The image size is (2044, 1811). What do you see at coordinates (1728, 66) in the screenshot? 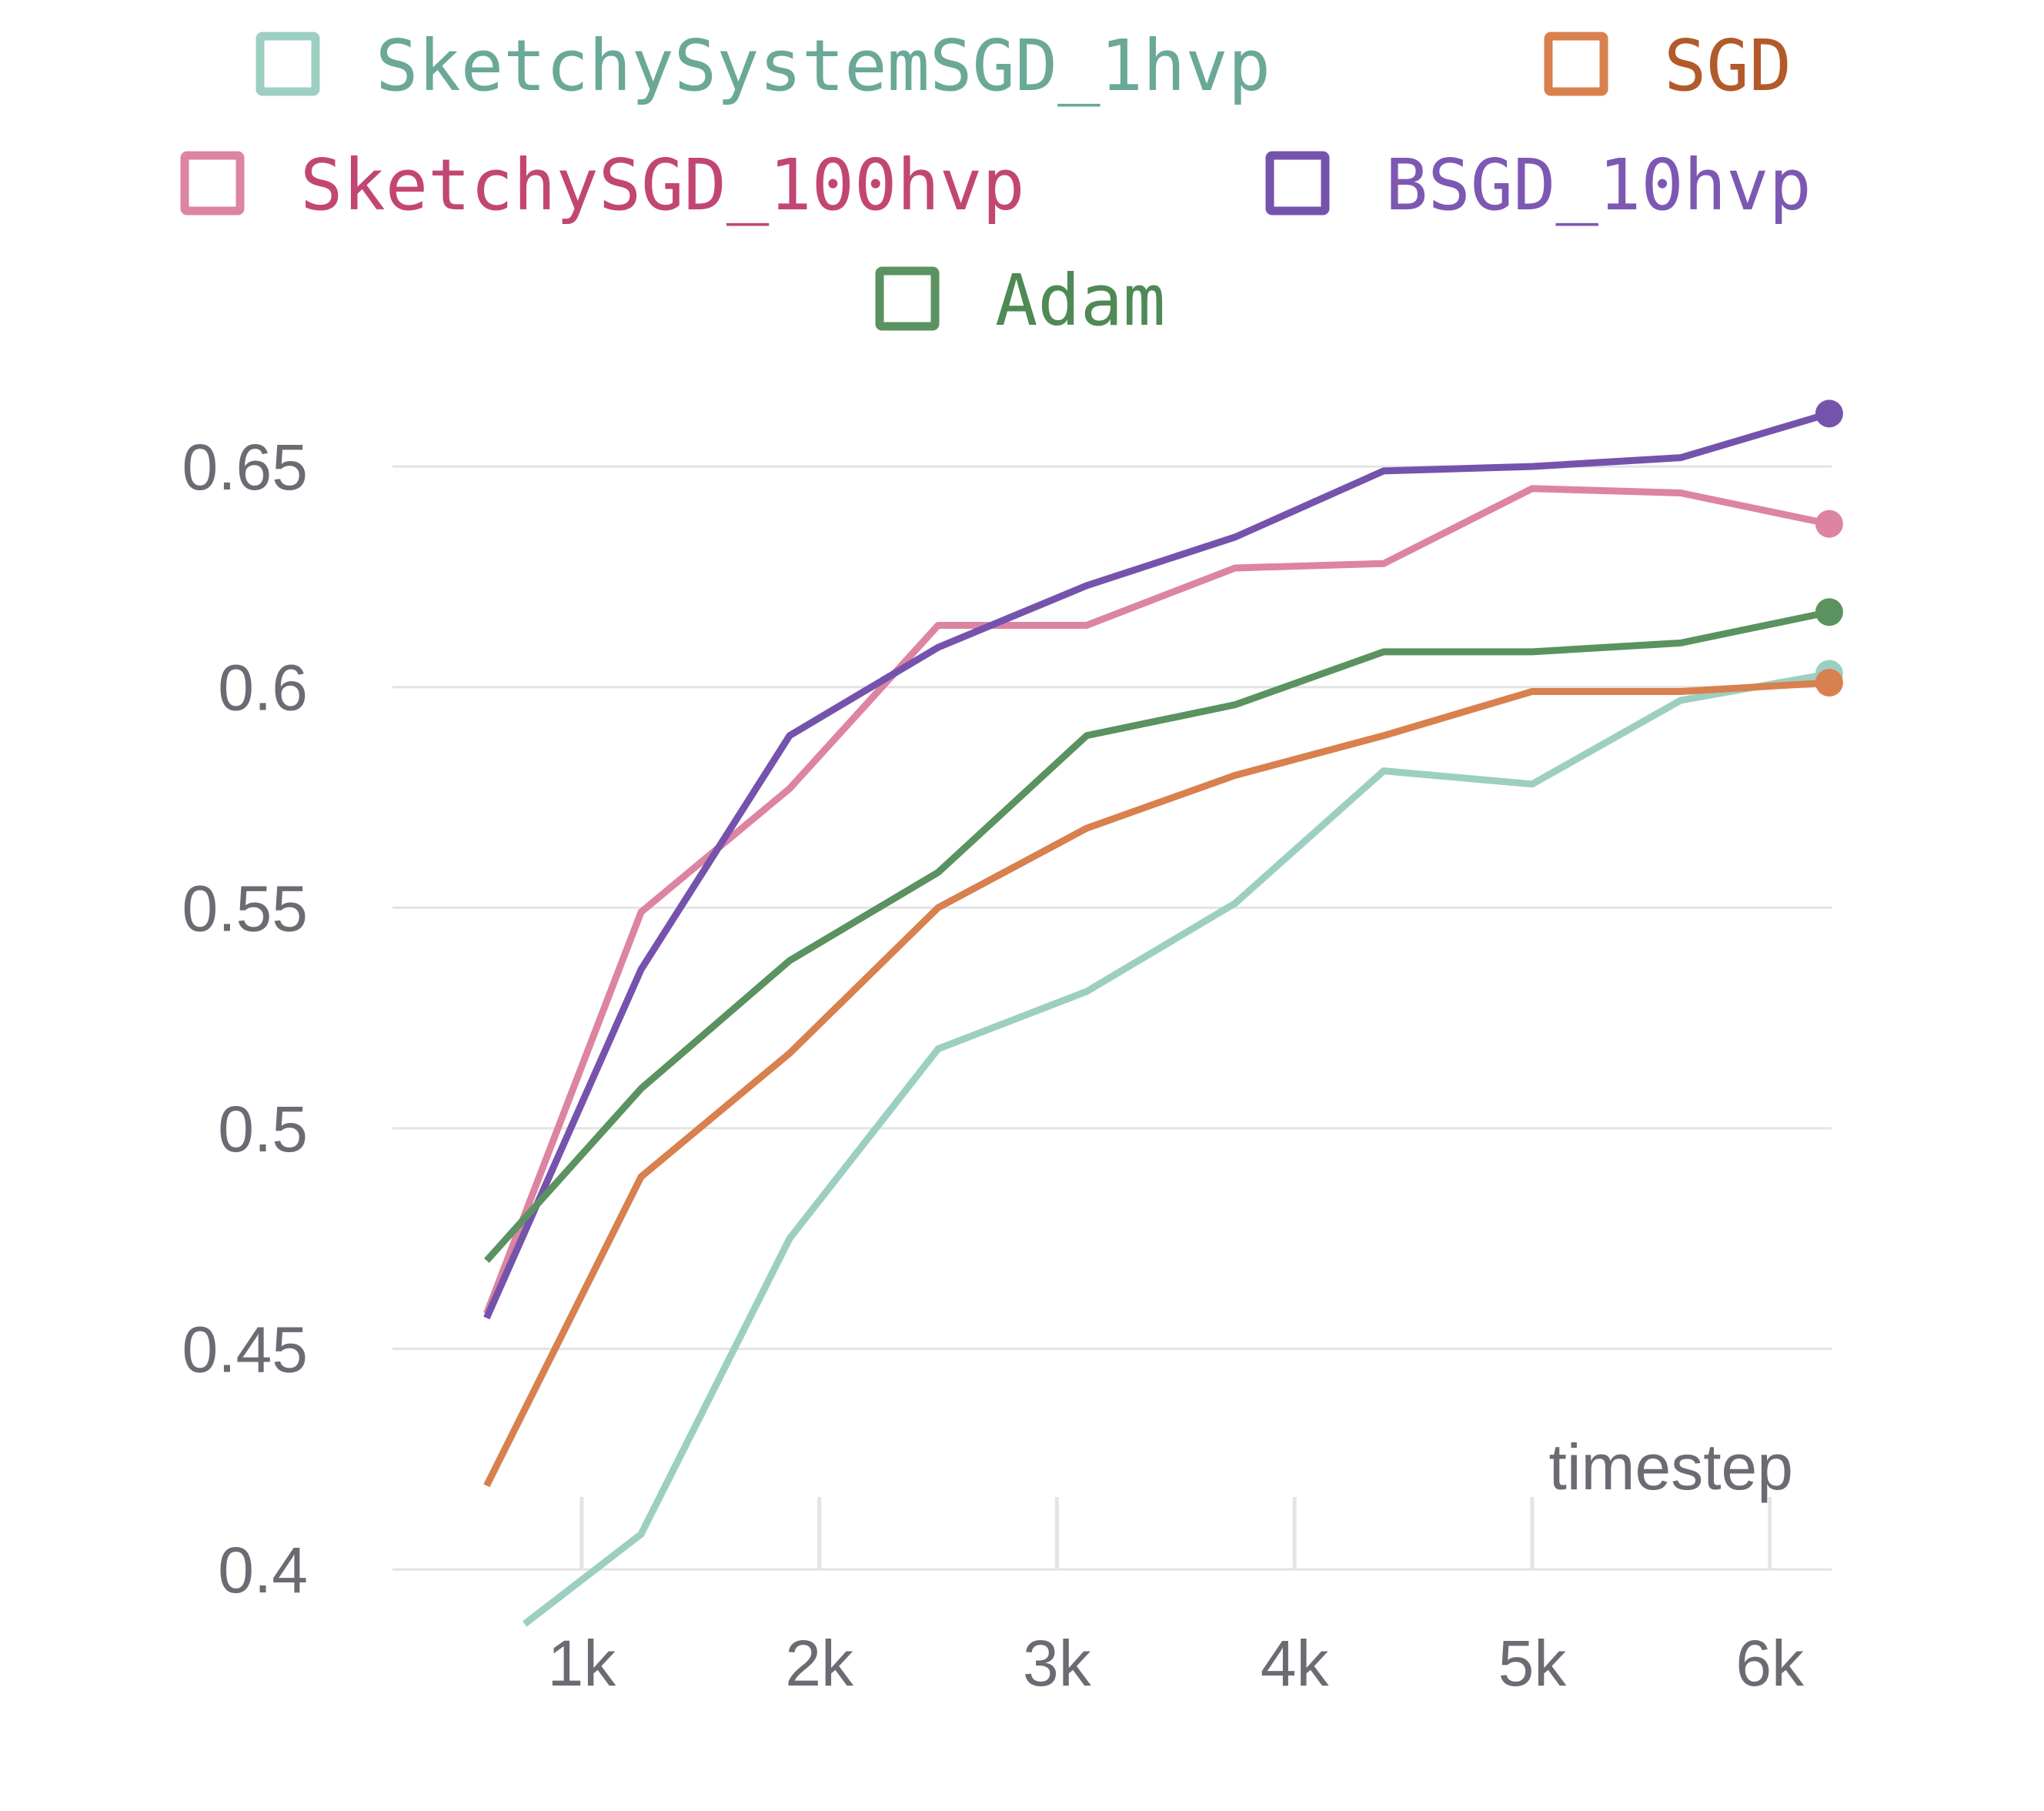
I see `legend-label: SGD` at bounding box center [1728, 66].